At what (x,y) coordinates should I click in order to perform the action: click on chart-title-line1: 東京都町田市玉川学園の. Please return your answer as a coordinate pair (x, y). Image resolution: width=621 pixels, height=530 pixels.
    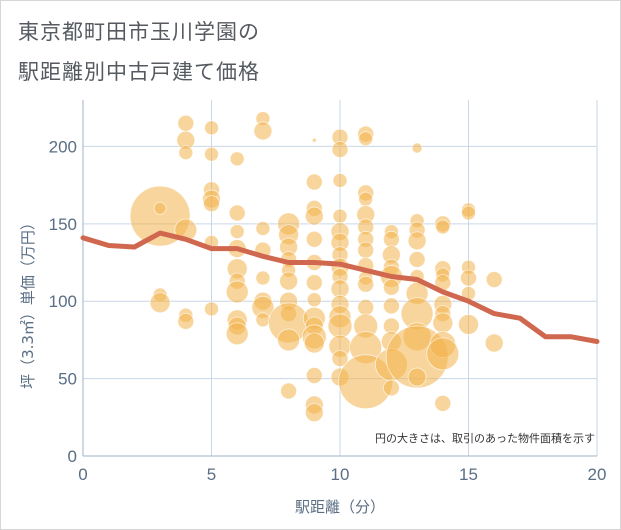
    Looking at the image, I should click on (139, 32).